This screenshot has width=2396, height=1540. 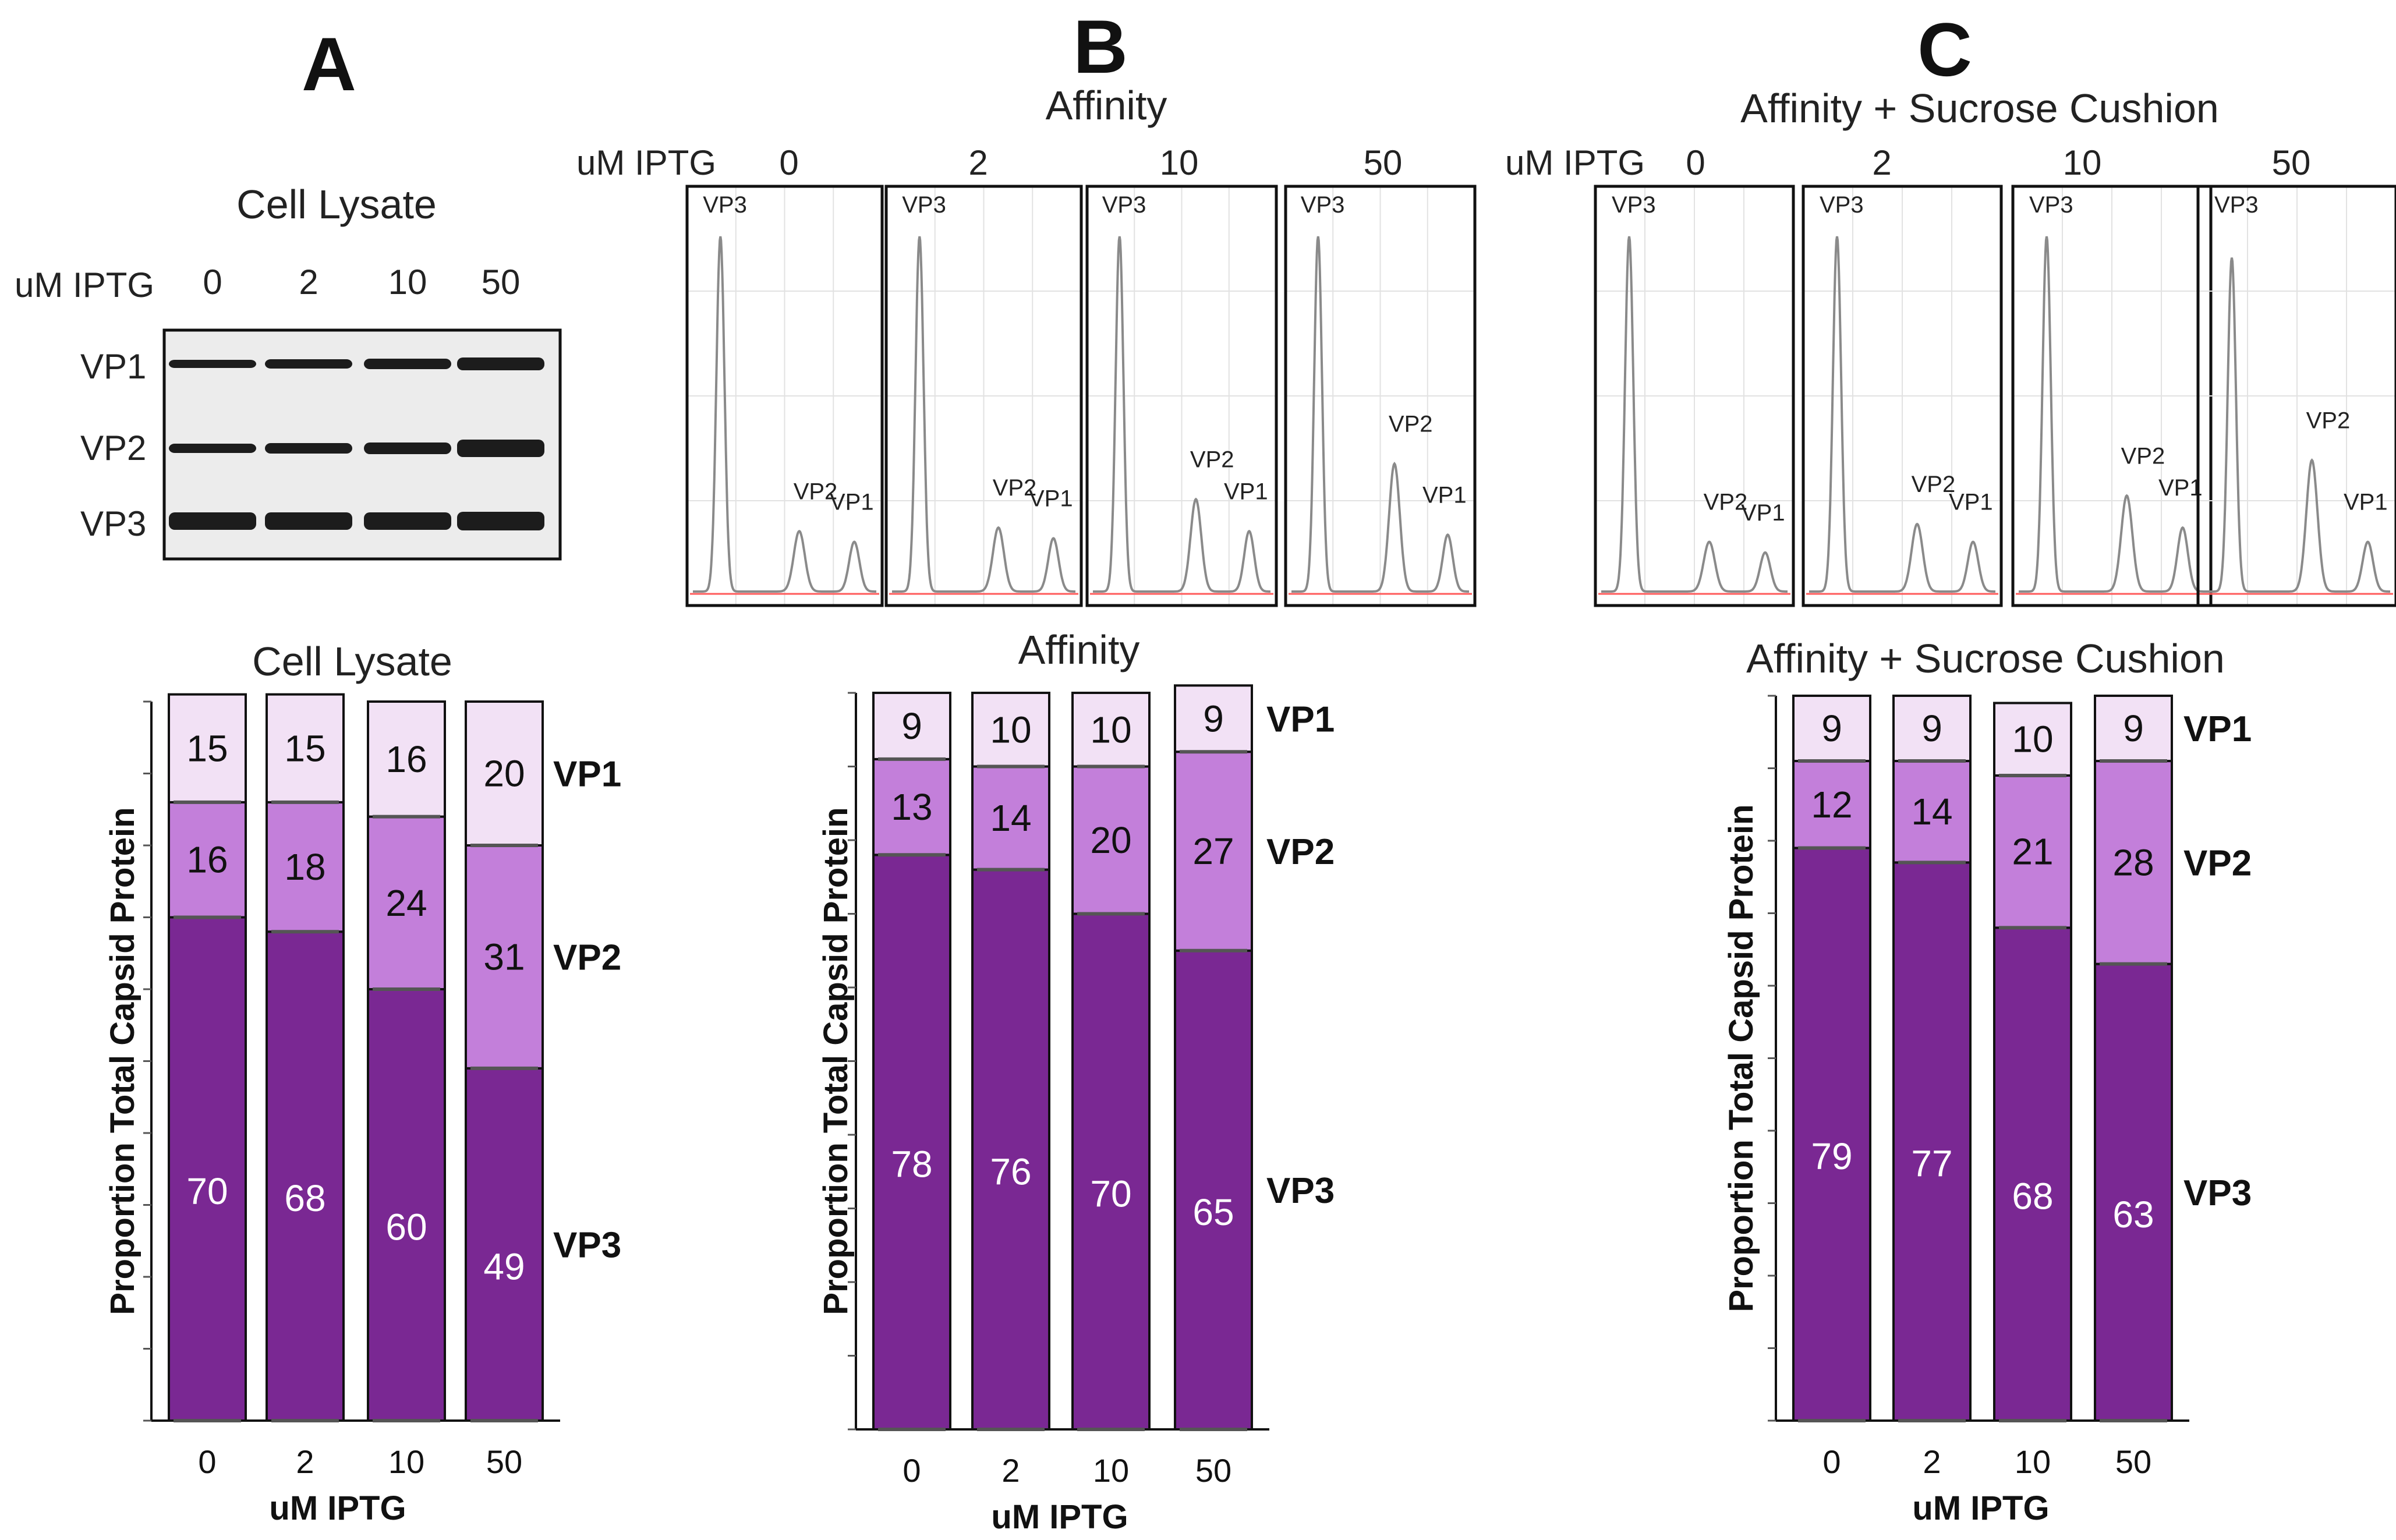 I want to click on gel-lane-label-10: 10, so click(x=408, y=282).